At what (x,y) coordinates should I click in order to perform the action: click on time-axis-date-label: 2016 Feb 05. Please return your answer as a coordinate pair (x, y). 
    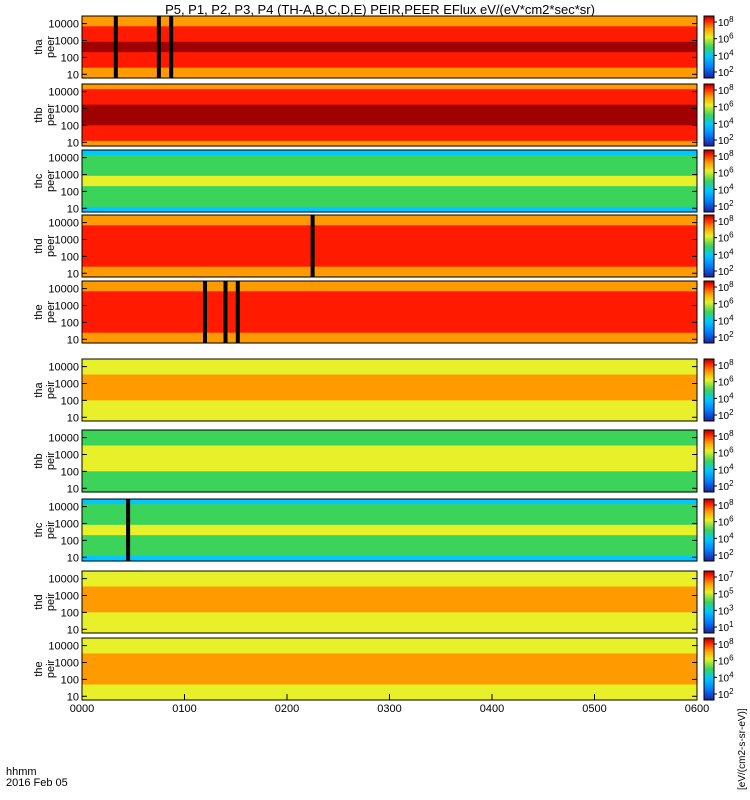
    Looking at the image, I should click on (37, 783).